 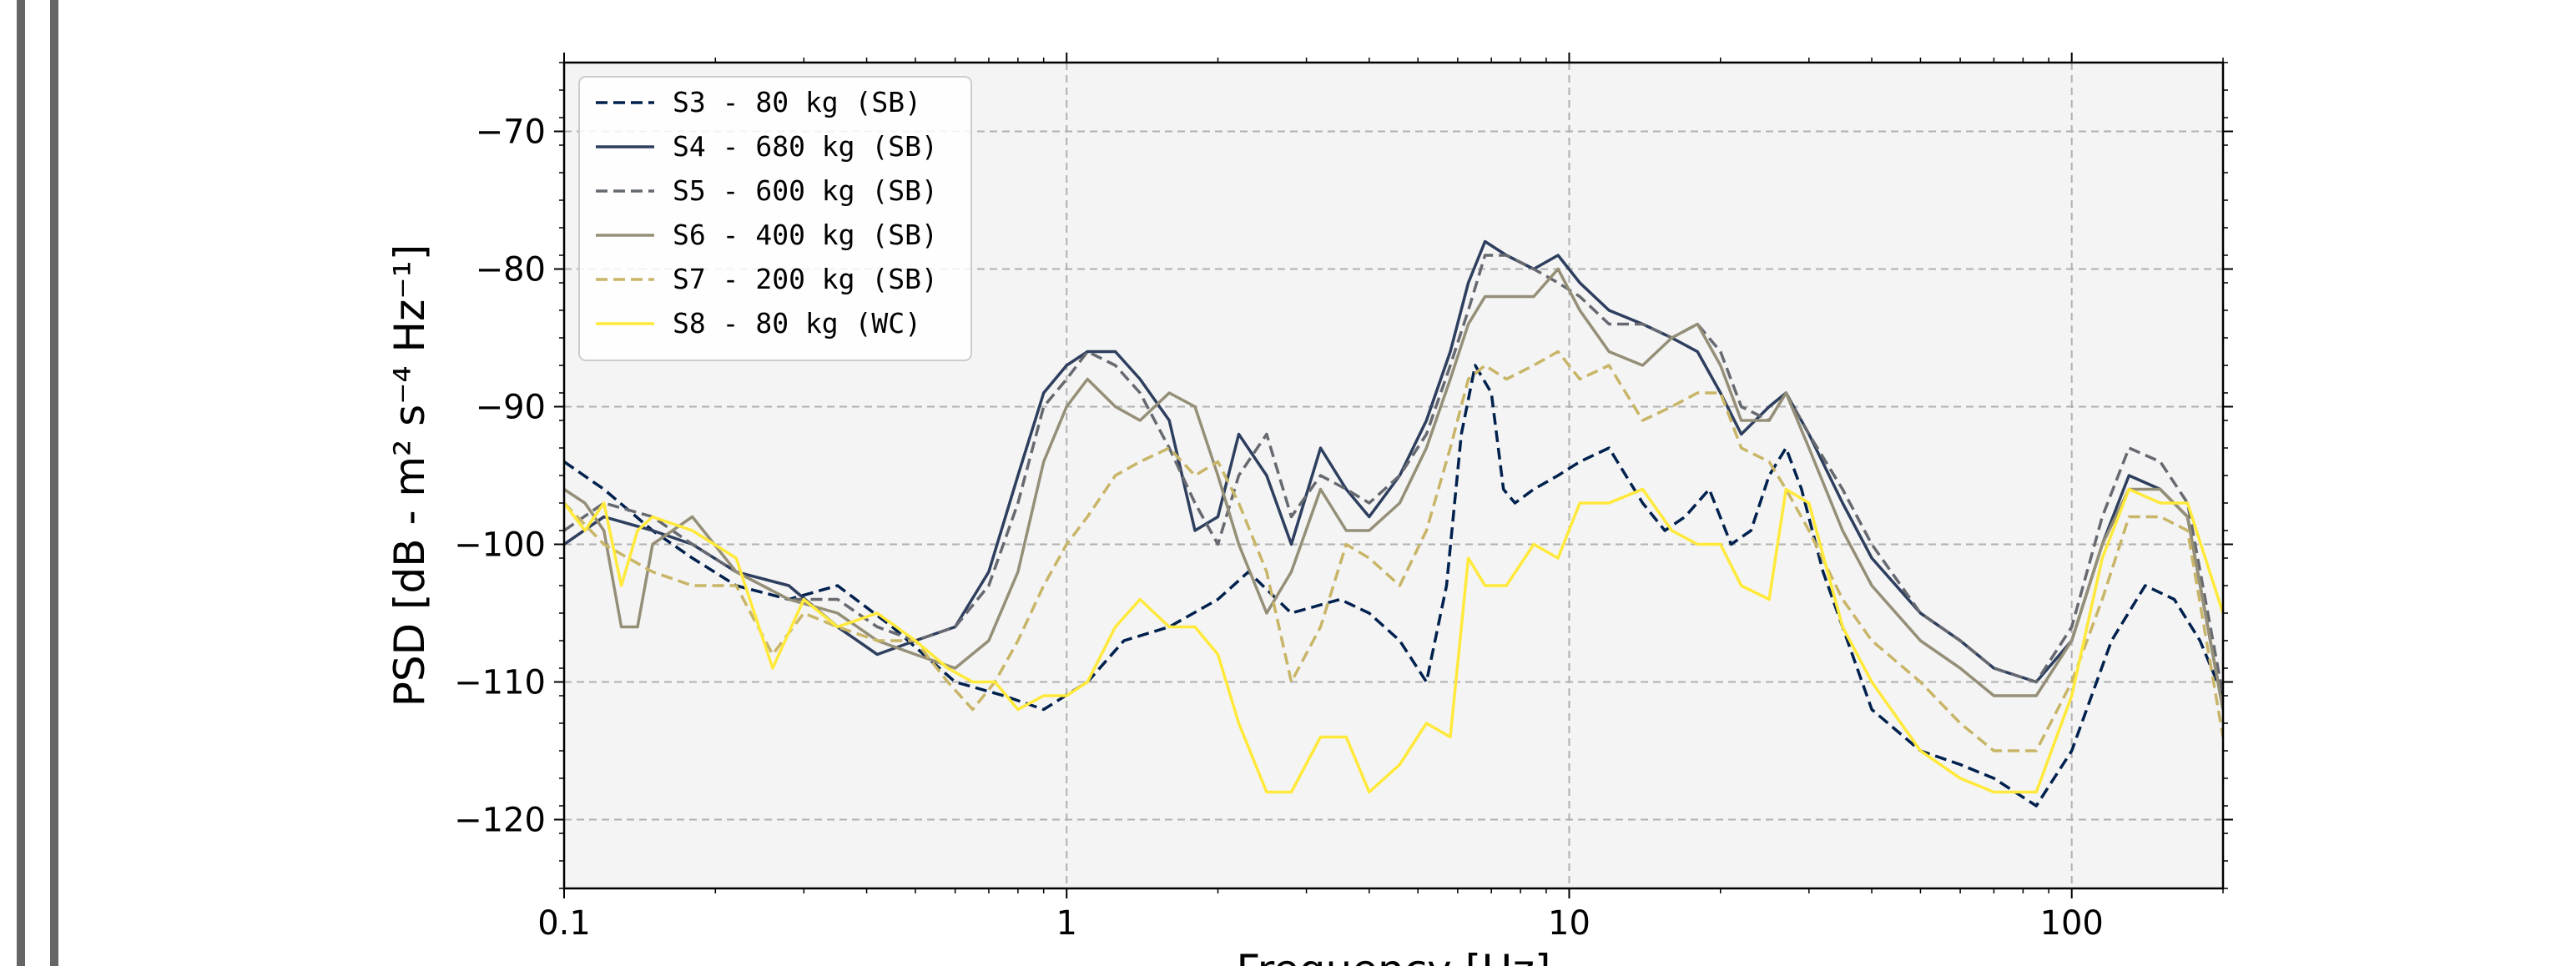 I want to click on y-tick-label: −100, so click(x=500, y=545).